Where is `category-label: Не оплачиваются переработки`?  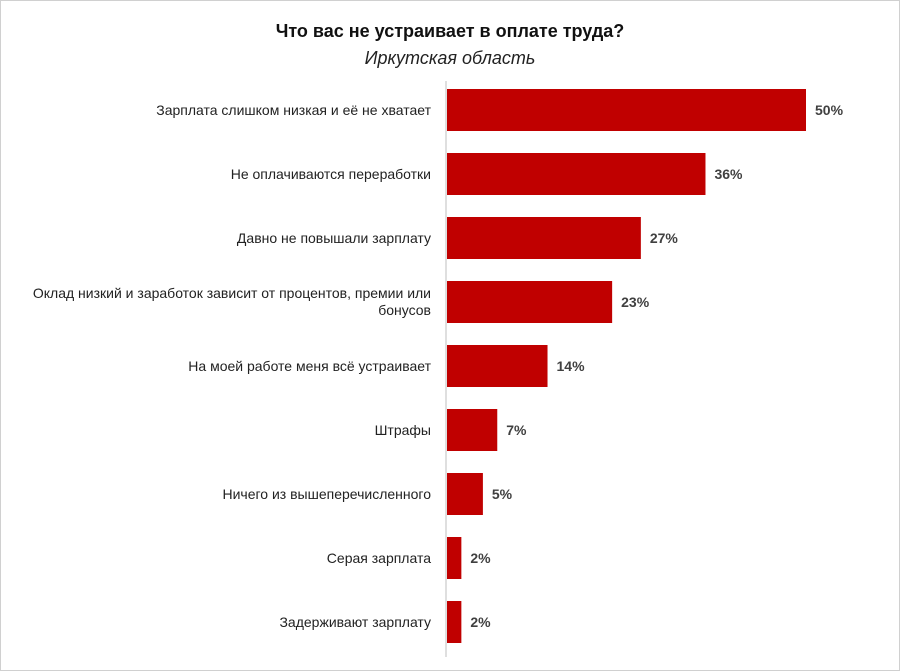 category-label: Не оплачиваются переработки is located at coordinates (330, 173).